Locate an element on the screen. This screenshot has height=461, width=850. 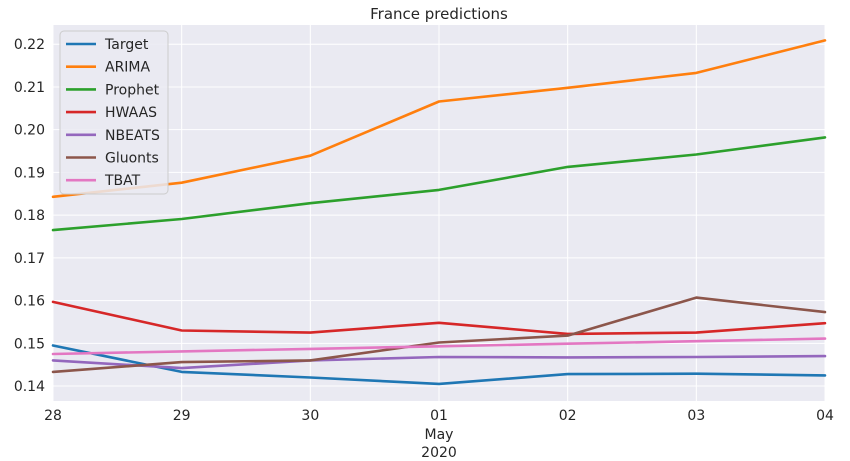
y-tick-label: 0.15 is located at coordinates (29, 344).